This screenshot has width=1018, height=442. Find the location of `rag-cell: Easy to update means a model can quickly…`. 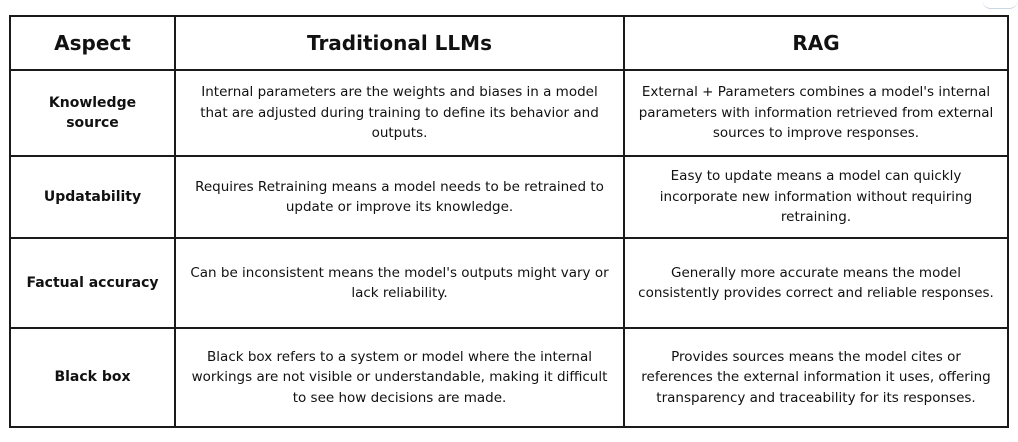

rag-cell: Easy to update means a model can quickly… is located at coordinates (816, 197).